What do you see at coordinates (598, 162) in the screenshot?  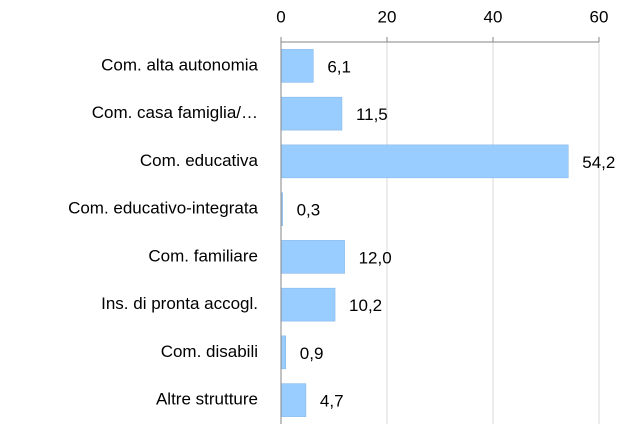 I see `value-label: 54,2` at bounding box center [598, 162].